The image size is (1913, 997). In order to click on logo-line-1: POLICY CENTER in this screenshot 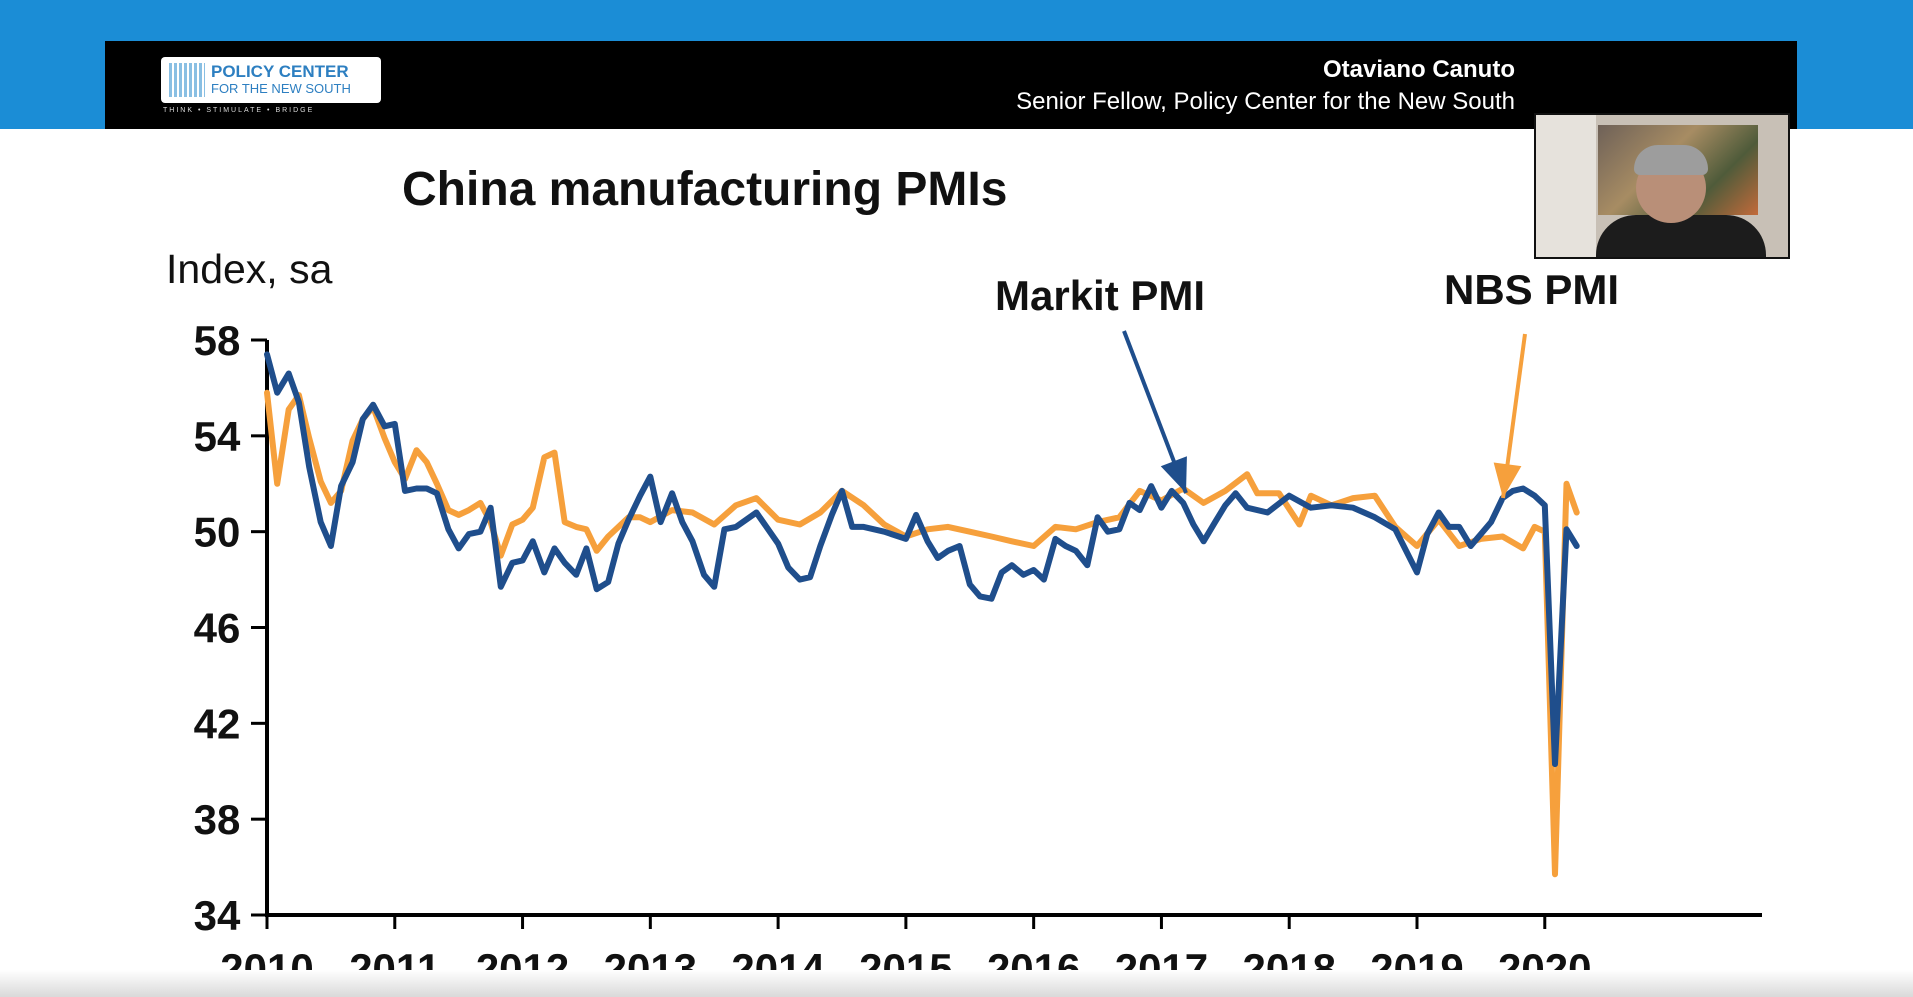, I will do `click(280, 71)`.